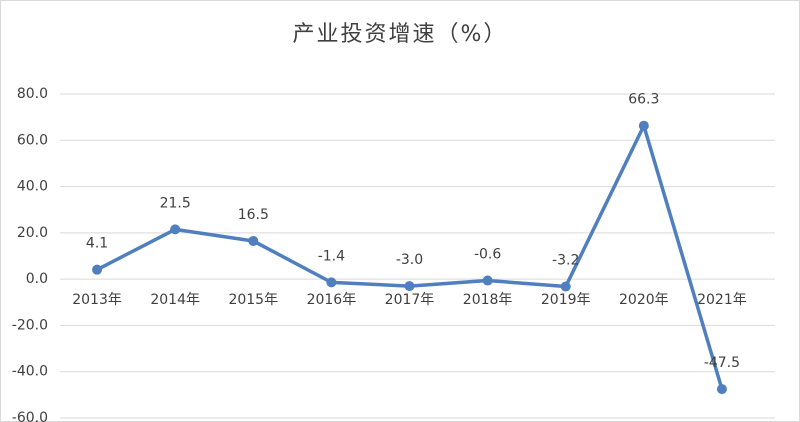 The height and width of the screenshot is (422, 800). I want to click on data-label: -1.4, so click(331, 256).